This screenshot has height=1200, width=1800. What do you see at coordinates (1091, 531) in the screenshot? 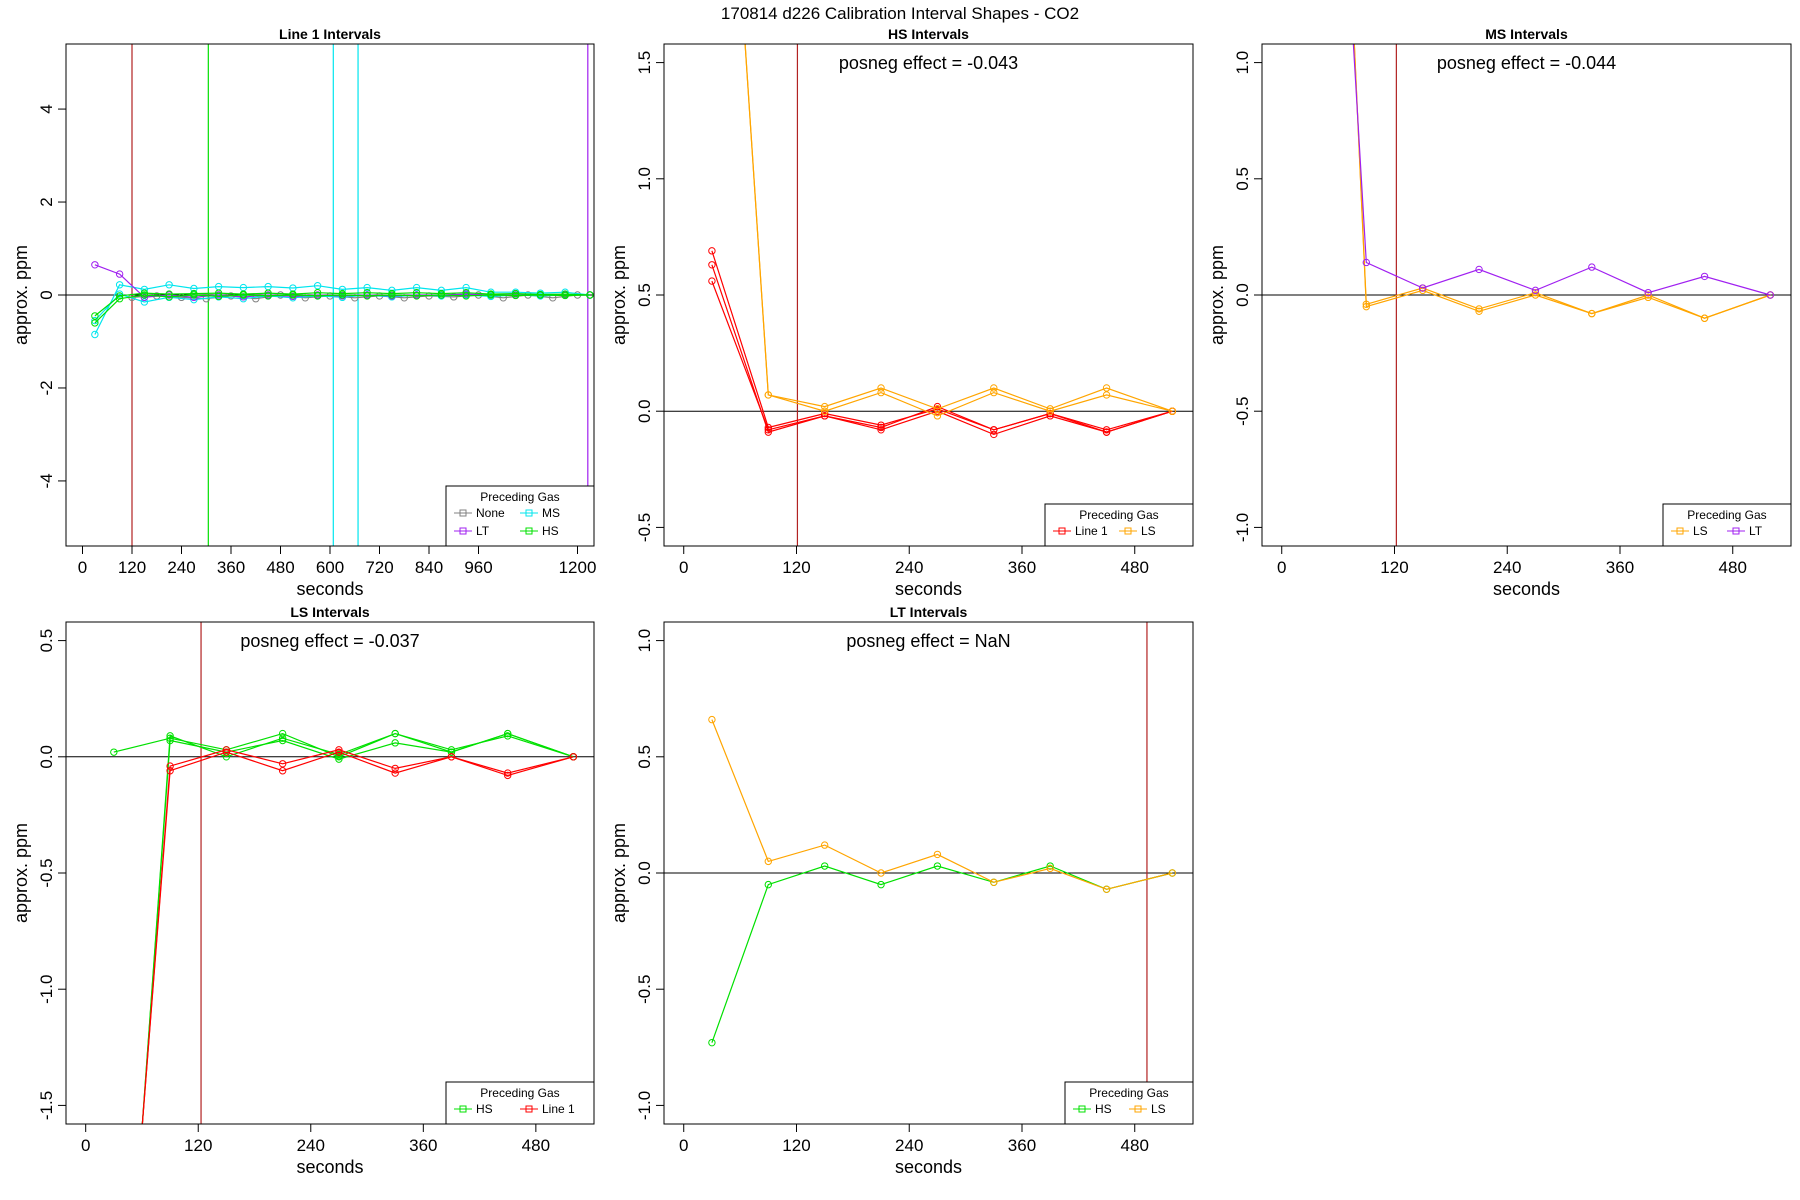
I see `legend-entry: Line 1` at bounding box center [1091, 531].